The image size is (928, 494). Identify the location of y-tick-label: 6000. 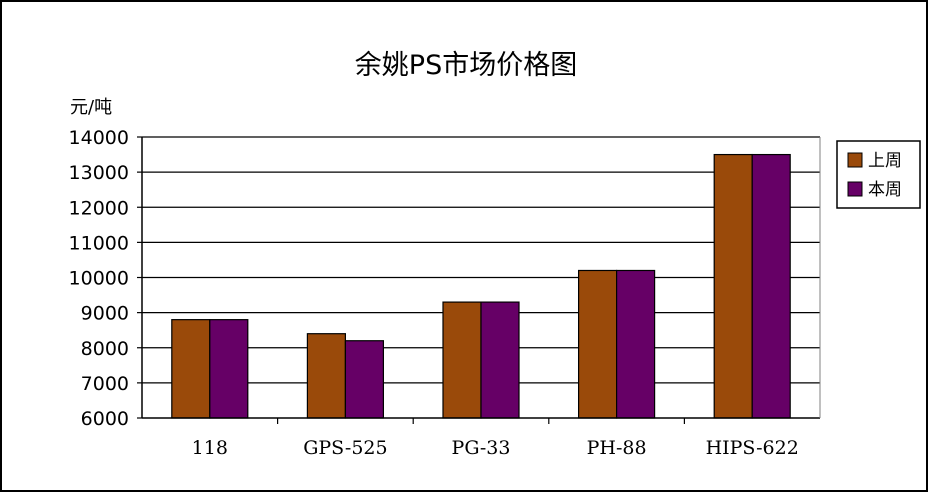
(105, 419).